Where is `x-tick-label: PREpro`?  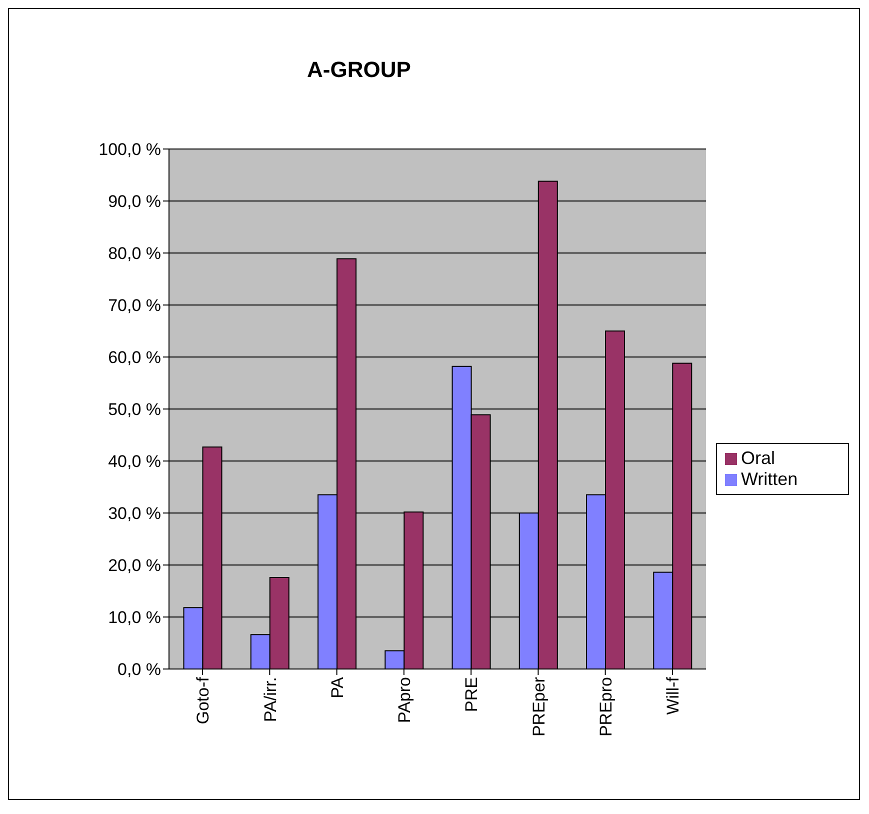
x-tick-label: PREpro is located at coordinates (606, 707).